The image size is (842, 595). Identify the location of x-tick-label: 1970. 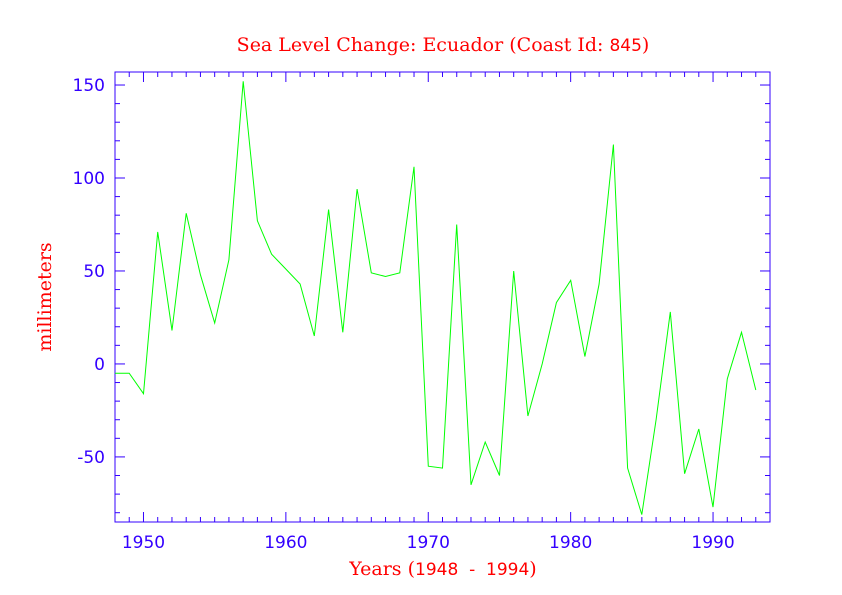
(428, 543).